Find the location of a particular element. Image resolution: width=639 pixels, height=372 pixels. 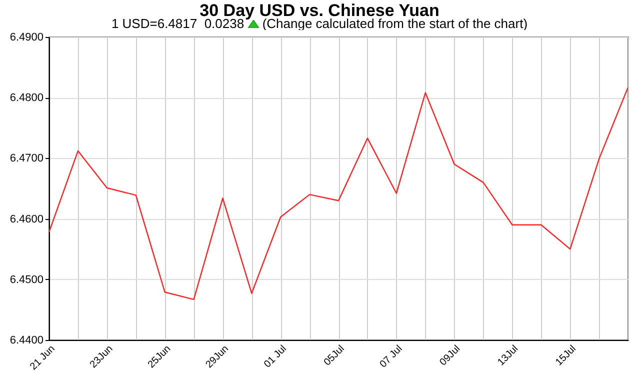

x-tick-label: 01 Jul is located at coordinates (275, 357).